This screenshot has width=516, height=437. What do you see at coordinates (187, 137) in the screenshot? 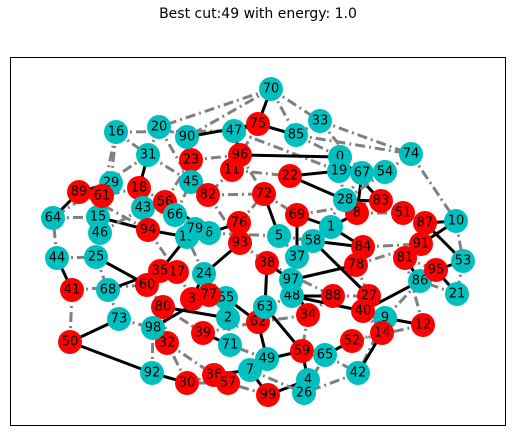
I see `graph-node: 90` at bounding box center [187, 137].